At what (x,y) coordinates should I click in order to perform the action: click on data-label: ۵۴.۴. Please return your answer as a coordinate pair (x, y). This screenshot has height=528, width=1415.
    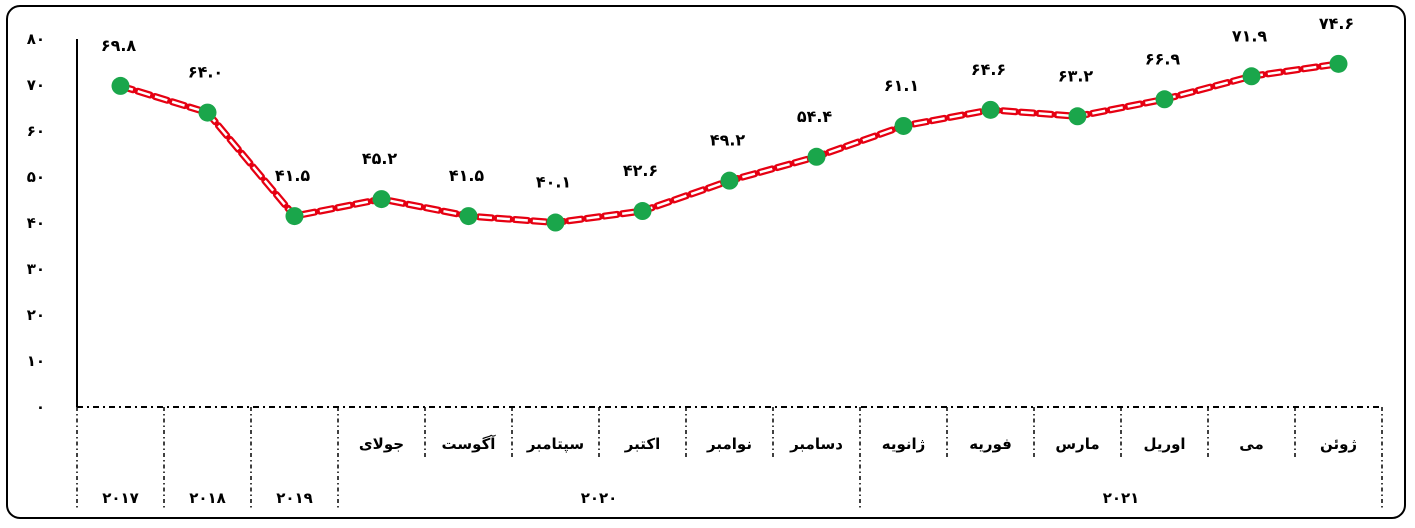
    Looking at the image, I should click on (815, 116).